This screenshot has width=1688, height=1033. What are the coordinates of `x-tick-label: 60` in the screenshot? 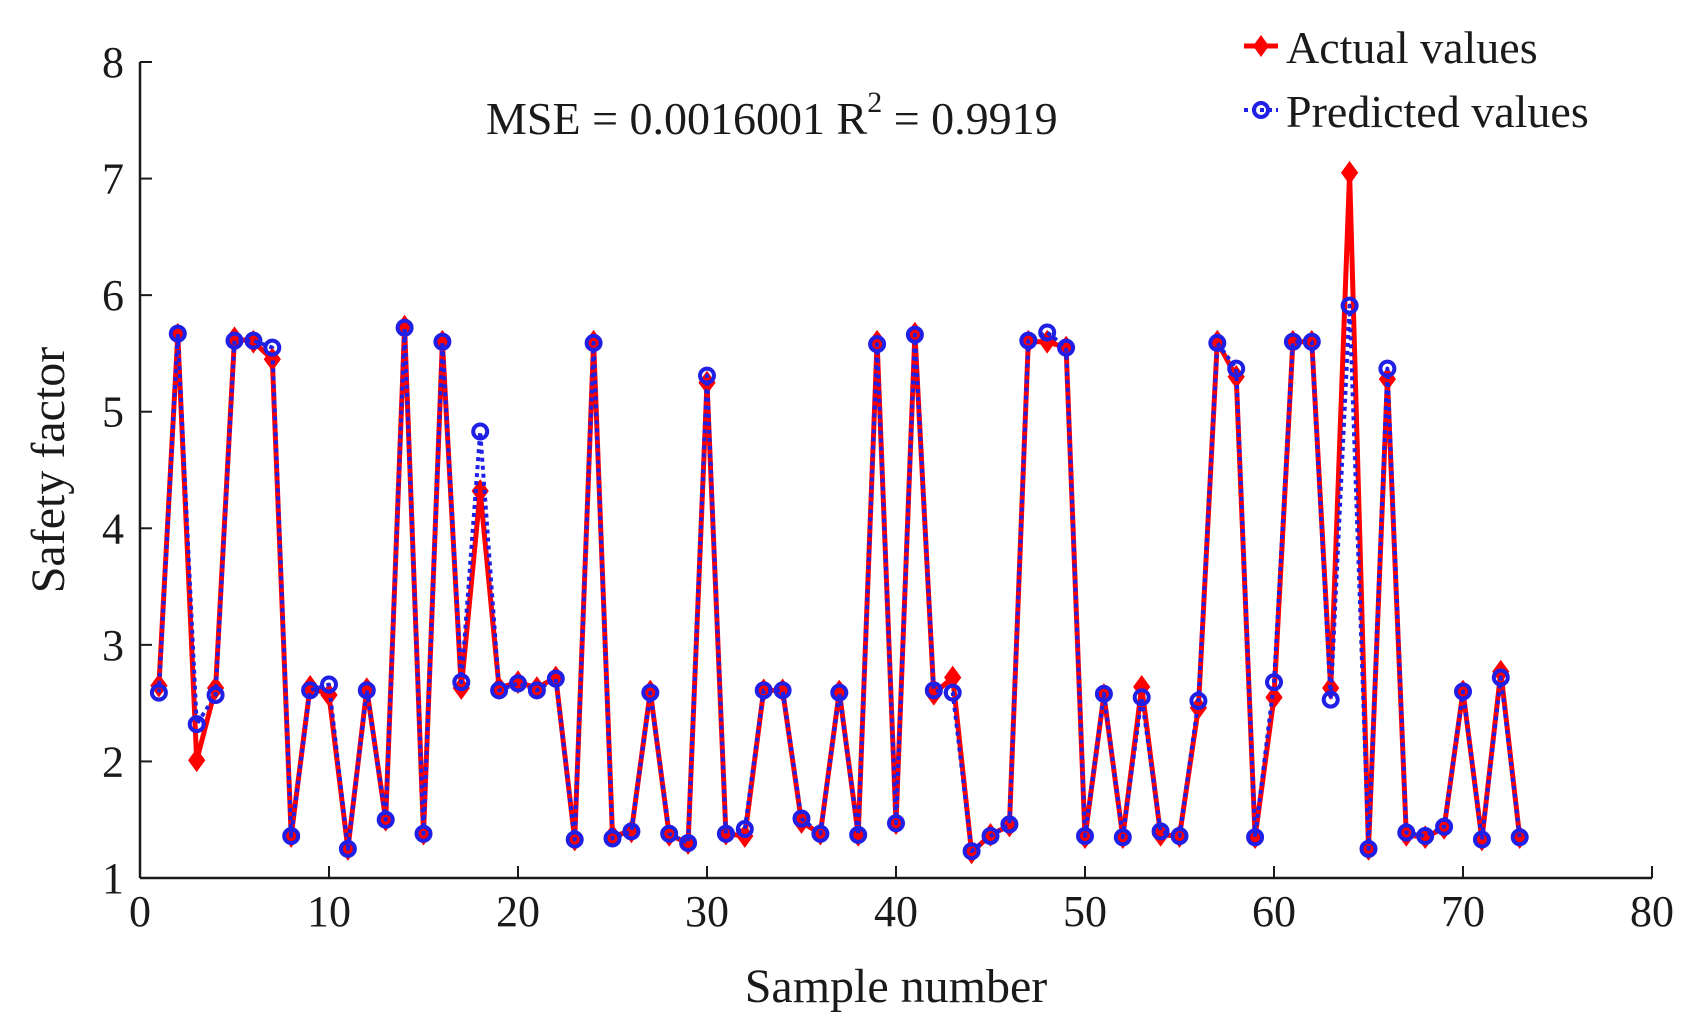 It's located at (1274, 911).